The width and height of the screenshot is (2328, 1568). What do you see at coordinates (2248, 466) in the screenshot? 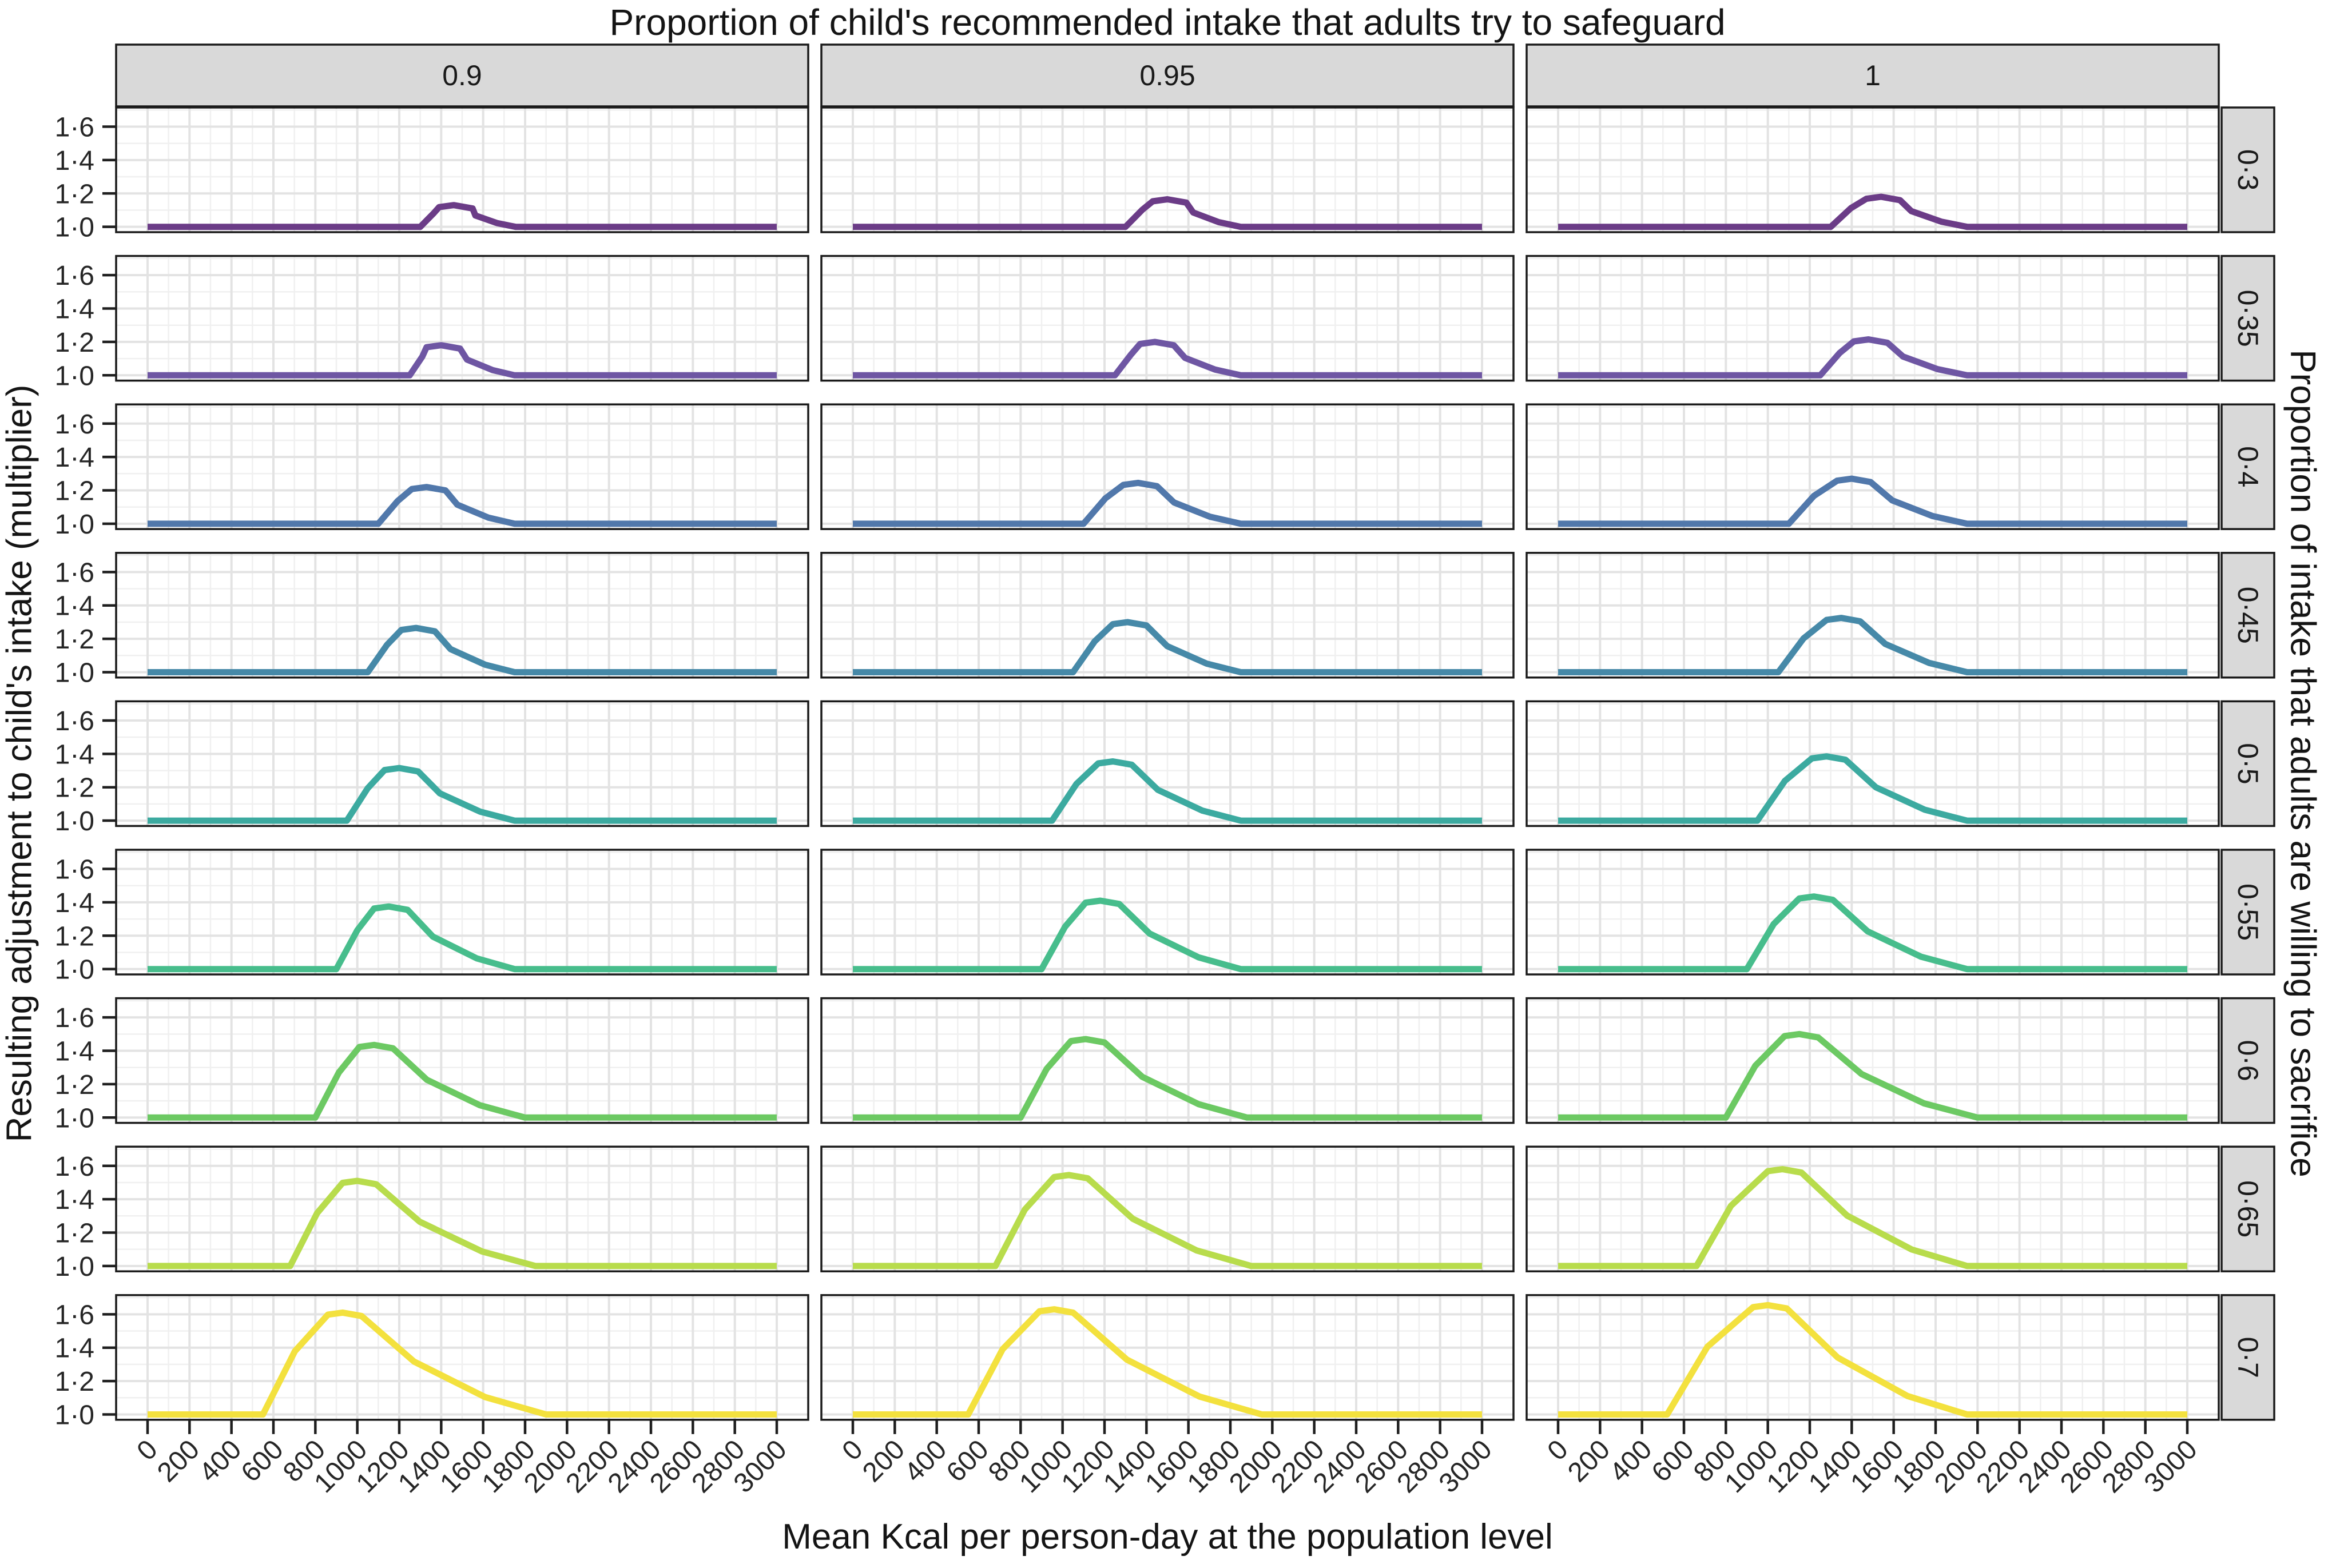
I see `facet-row-strip-label: 0·4` at bounding box center [2248, 466].